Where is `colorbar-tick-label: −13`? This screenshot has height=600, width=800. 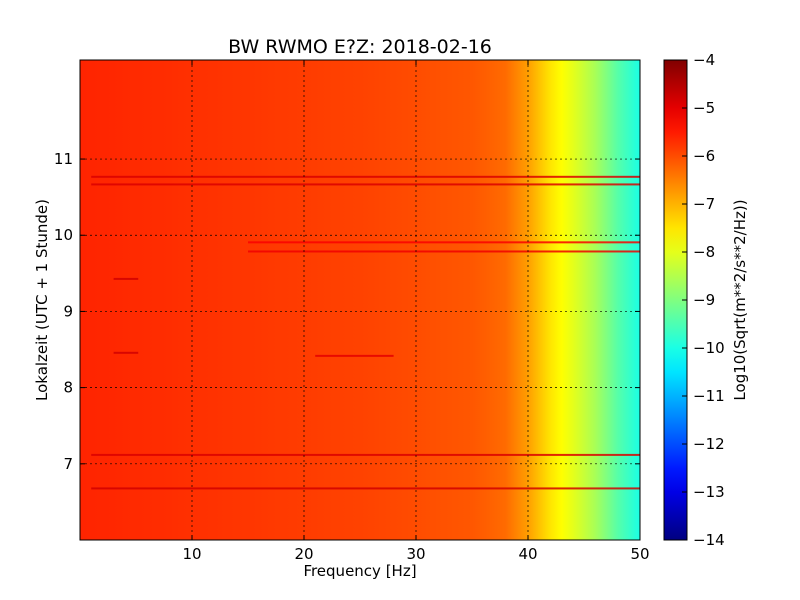
colorbar-tick-label: −13 is located at coordinates (709, 492).